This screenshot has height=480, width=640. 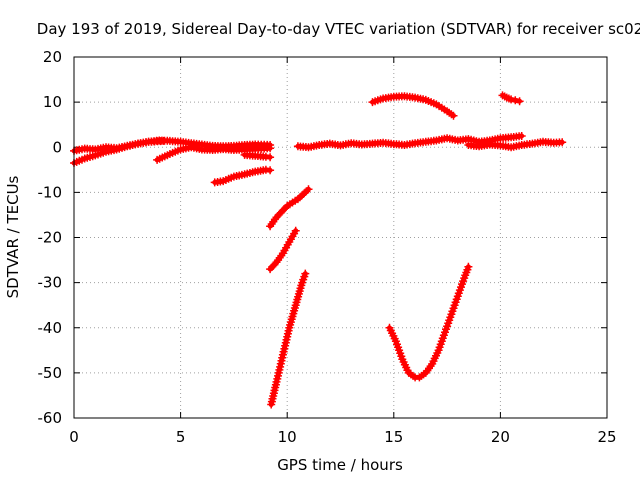 What do you see at coordinates (393, 437) in the screenshot?
I see `x-tick-label: 15` at bounding box center [393, 437].